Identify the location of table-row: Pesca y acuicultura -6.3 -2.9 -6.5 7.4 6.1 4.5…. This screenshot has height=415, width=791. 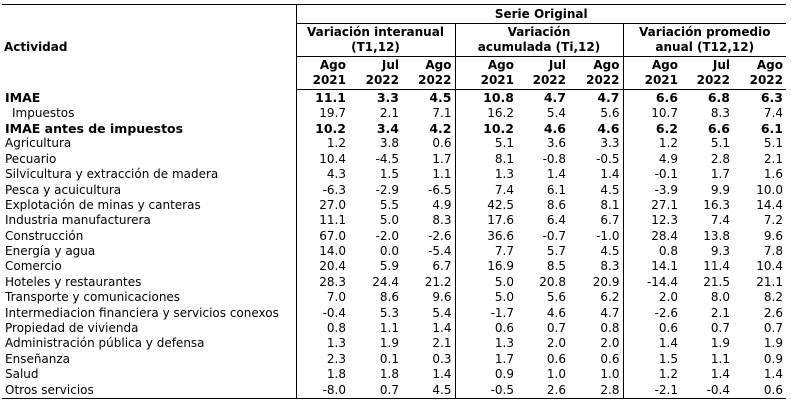
(394, 190).